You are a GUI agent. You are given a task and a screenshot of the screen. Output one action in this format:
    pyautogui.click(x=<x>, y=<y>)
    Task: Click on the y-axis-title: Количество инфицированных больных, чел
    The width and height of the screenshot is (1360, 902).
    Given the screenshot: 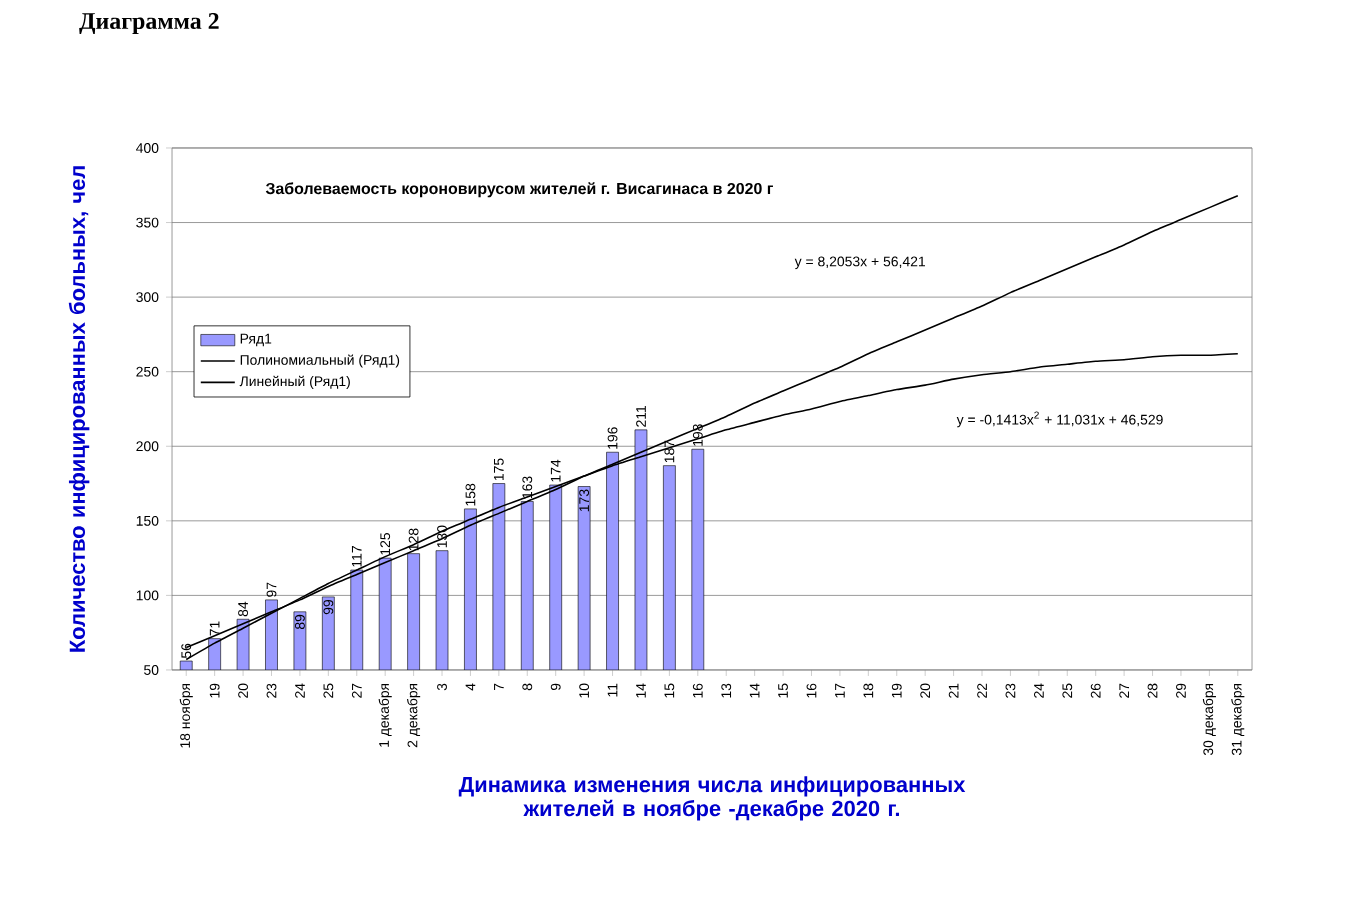 What is the action you would take?
    pyautogui.click(x=79, y=409)
    